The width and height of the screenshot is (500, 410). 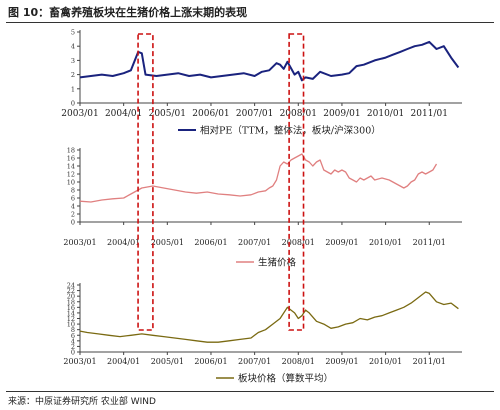 I want to click on y-tick-label: 3, so click(x=73, y=61).